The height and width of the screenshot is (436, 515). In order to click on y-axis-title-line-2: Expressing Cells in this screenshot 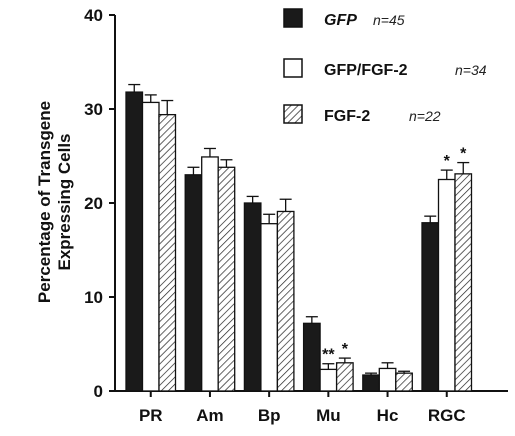, I will do `click(64, 201)`.